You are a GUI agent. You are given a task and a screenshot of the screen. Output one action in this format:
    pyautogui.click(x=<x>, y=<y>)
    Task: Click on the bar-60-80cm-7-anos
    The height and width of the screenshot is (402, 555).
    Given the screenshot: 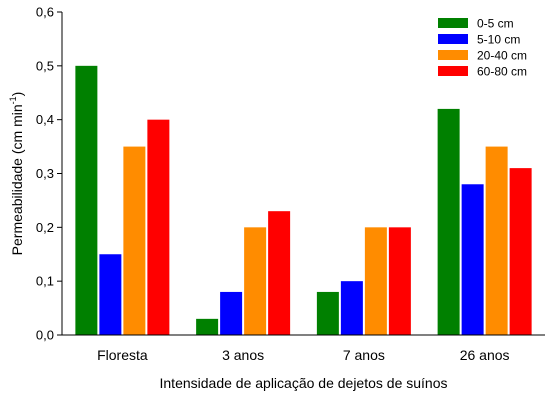 What is the action you would take?
    pyautogui.click(x=399, y=281)
    